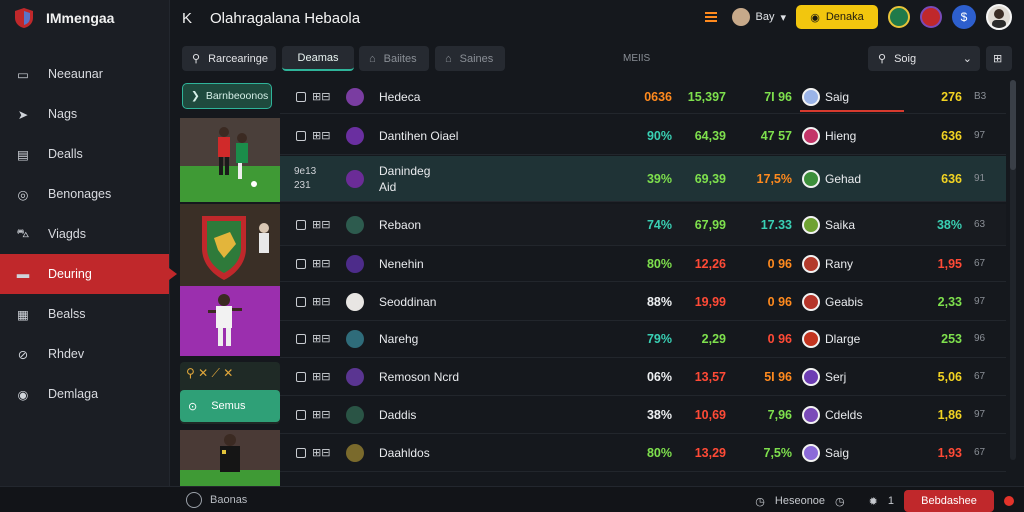  Describe the element at coordinates (230, 394) in the screenshot. I see `sports-card: ⚲ ✕ ⟋ ✕ ⊙ Semus` at that location.